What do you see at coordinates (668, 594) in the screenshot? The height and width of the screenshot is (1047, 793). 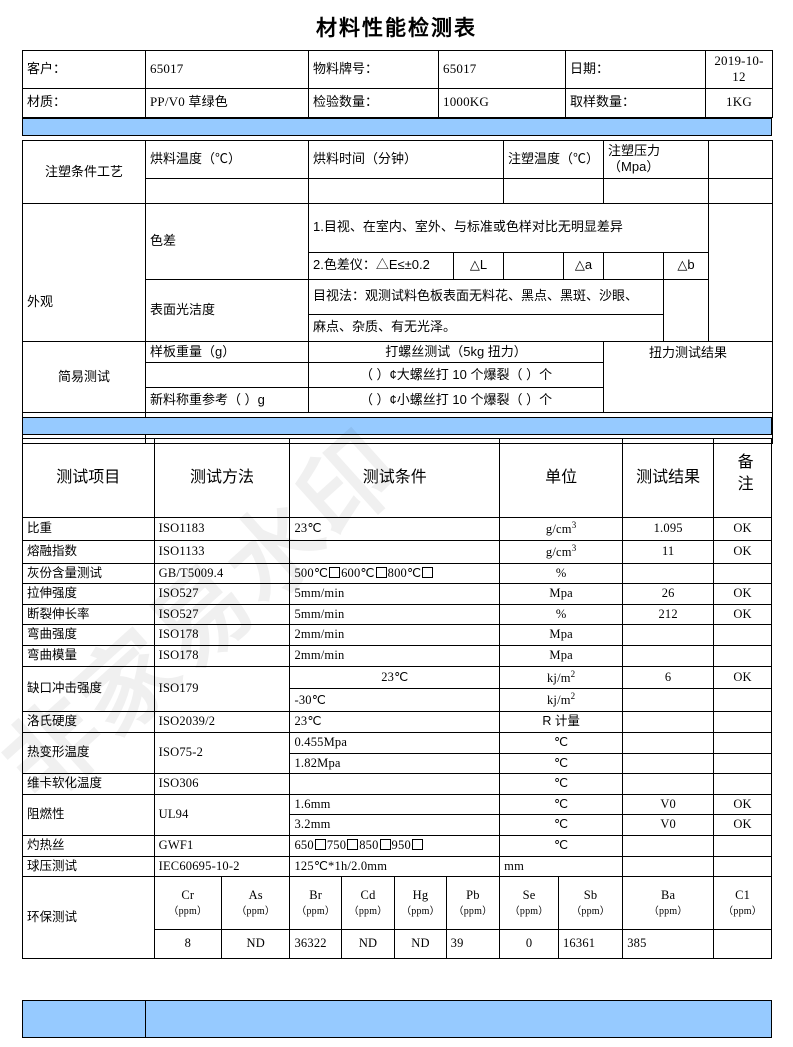 I see `test-result: 26` at bounding box center [668, 594].